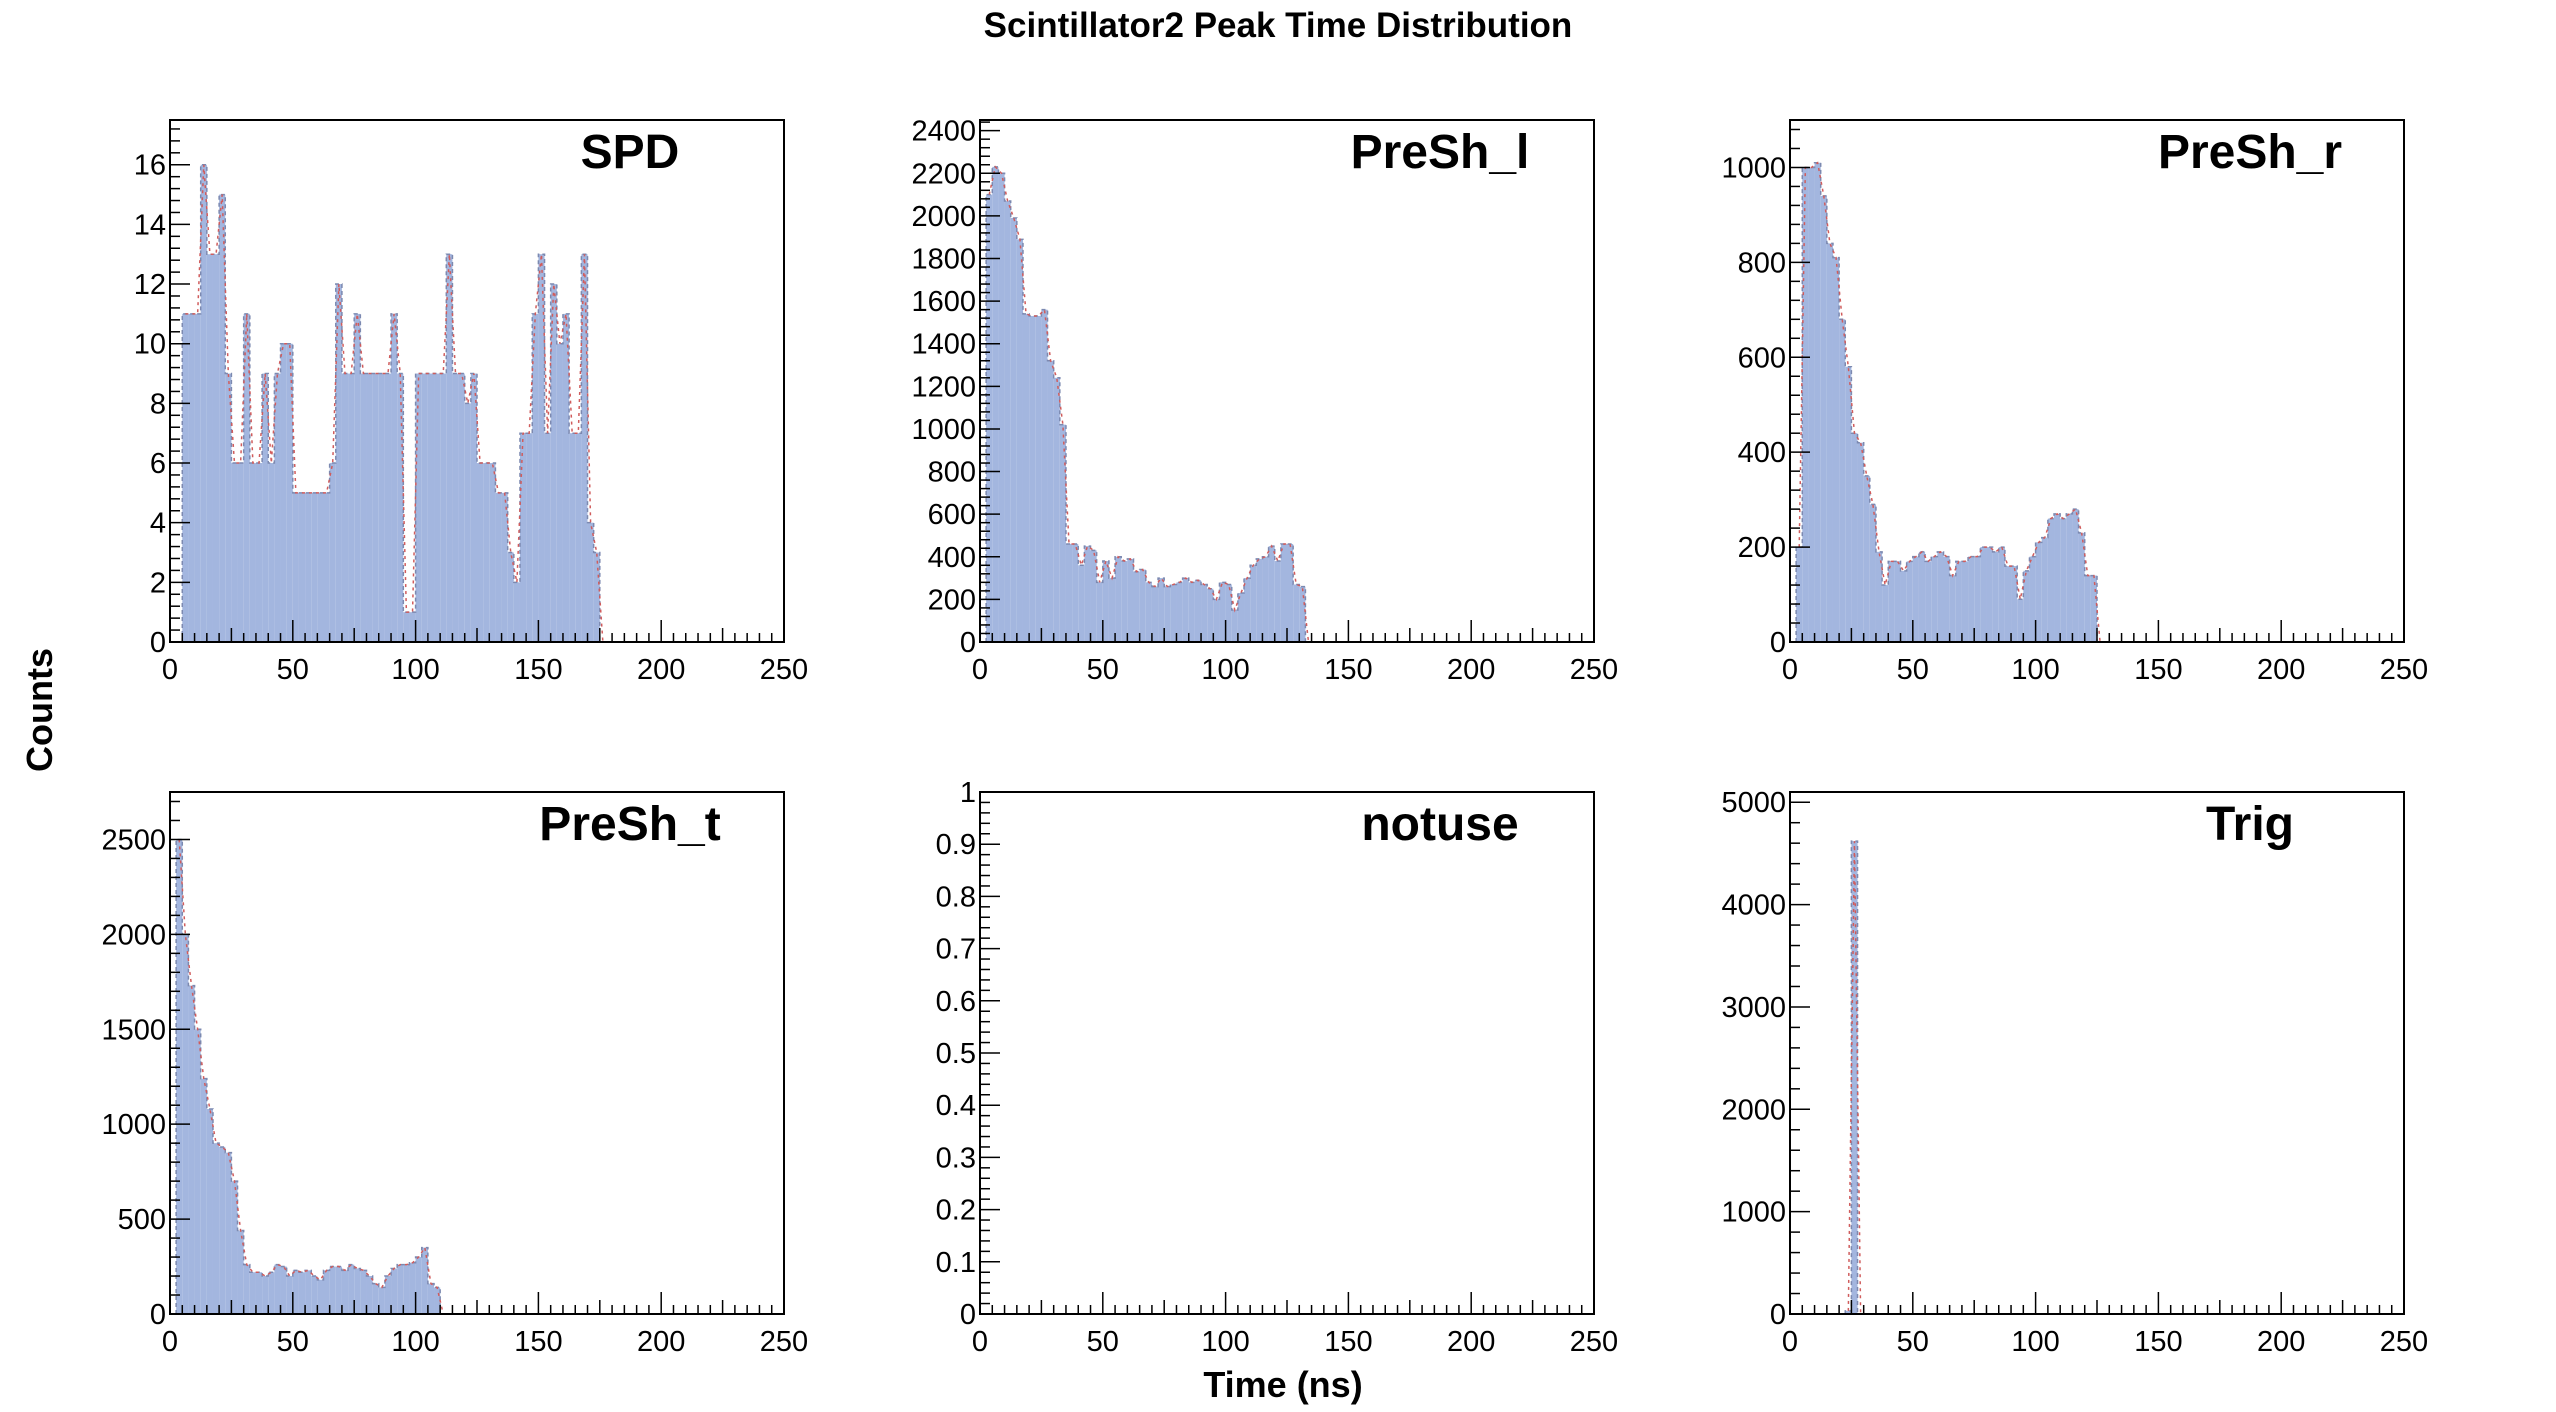 The image size is (2556, 1412). I want to click on x-tick-label: 250, so click(1594, 670).